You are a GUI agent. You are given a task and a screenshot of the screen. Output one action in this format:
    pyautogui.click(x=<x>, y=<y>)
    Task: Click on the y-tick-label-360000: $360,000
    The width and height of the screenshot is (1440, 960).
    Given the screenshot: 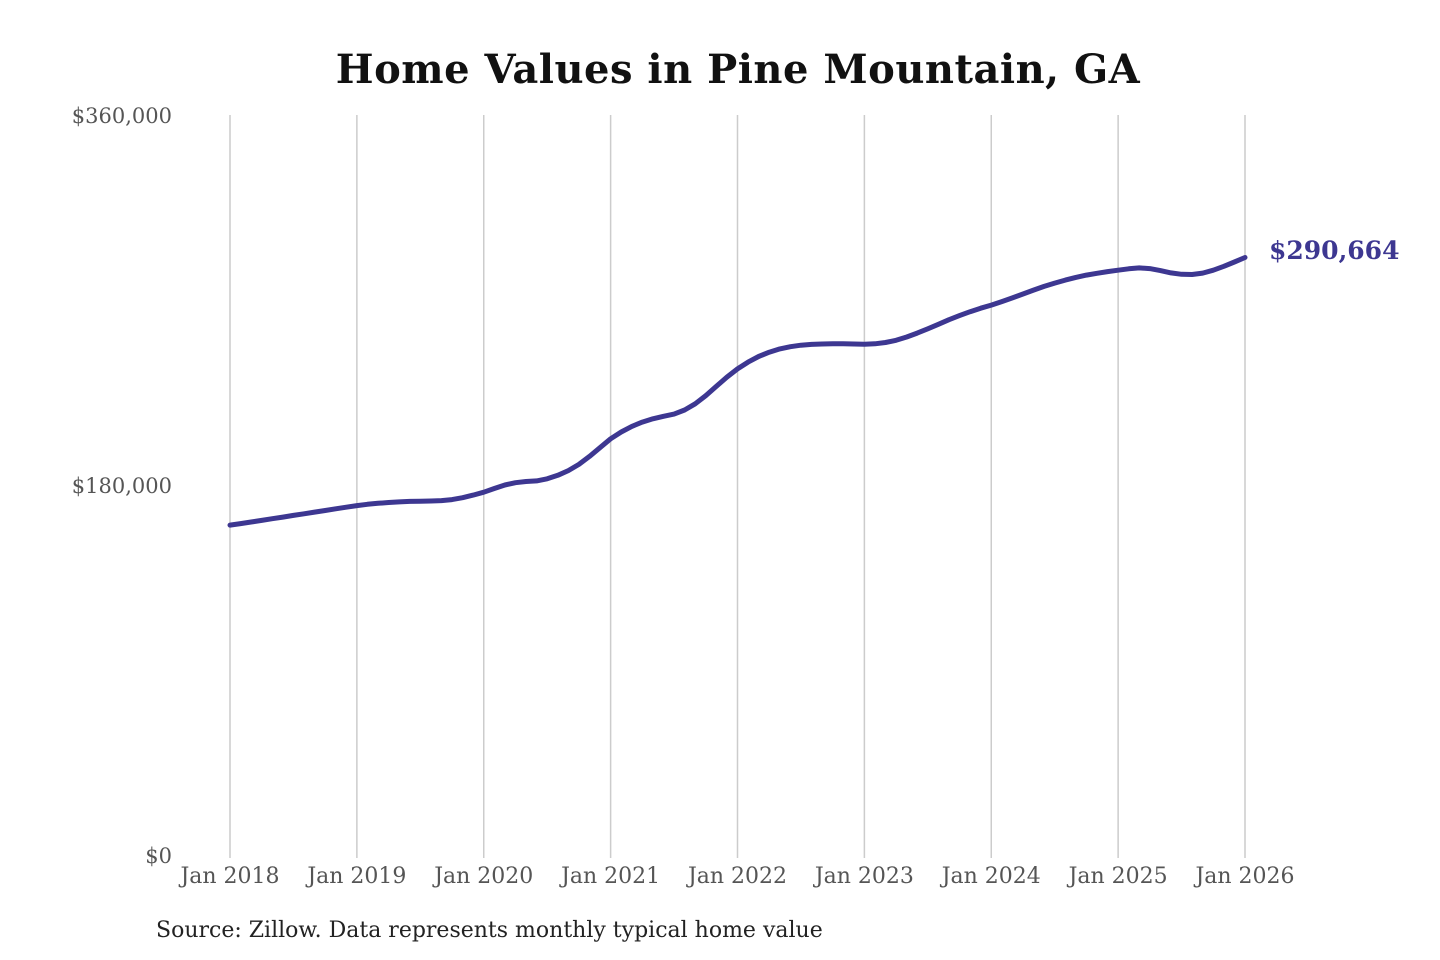 What is the action you would take?
    pyautogui.click(x=122, y=116)
    